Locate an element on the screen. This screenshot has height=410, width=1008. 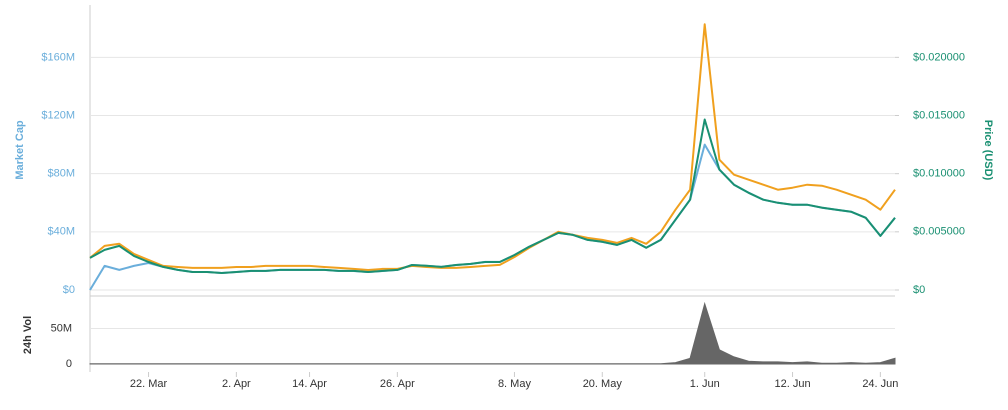
y2-tick-label: $0.015000 is located at coordinates (939, 115).